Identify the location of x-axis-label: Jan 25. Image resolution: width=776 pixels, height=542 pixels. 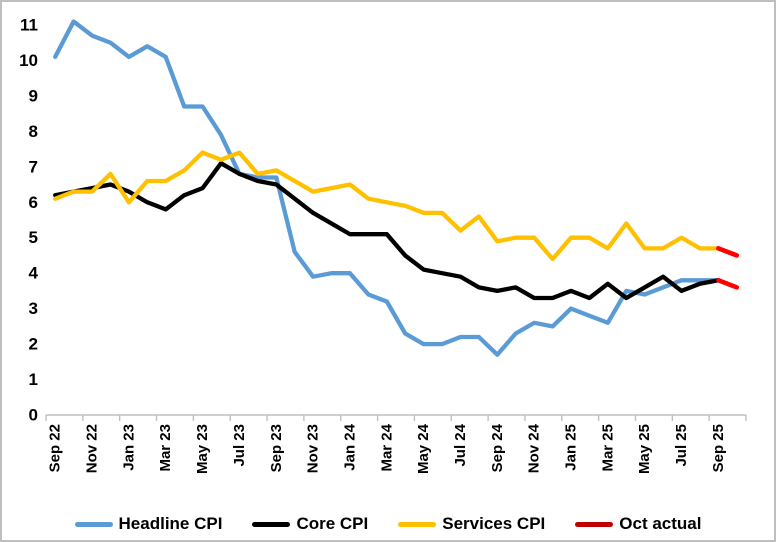
(571, 447).